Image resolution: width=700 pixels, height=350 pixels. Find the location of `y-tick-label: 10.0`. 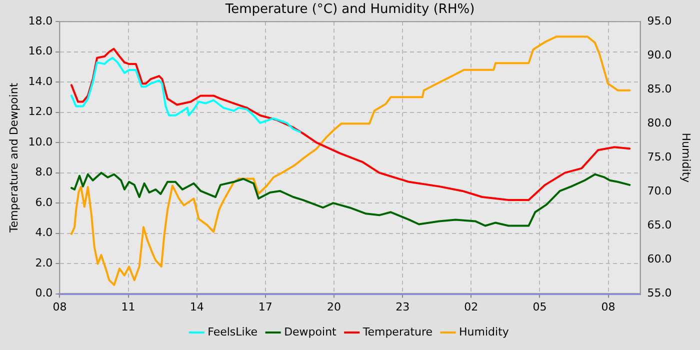

y-tick-label: 10.0 is located at coordinates (40, 141).